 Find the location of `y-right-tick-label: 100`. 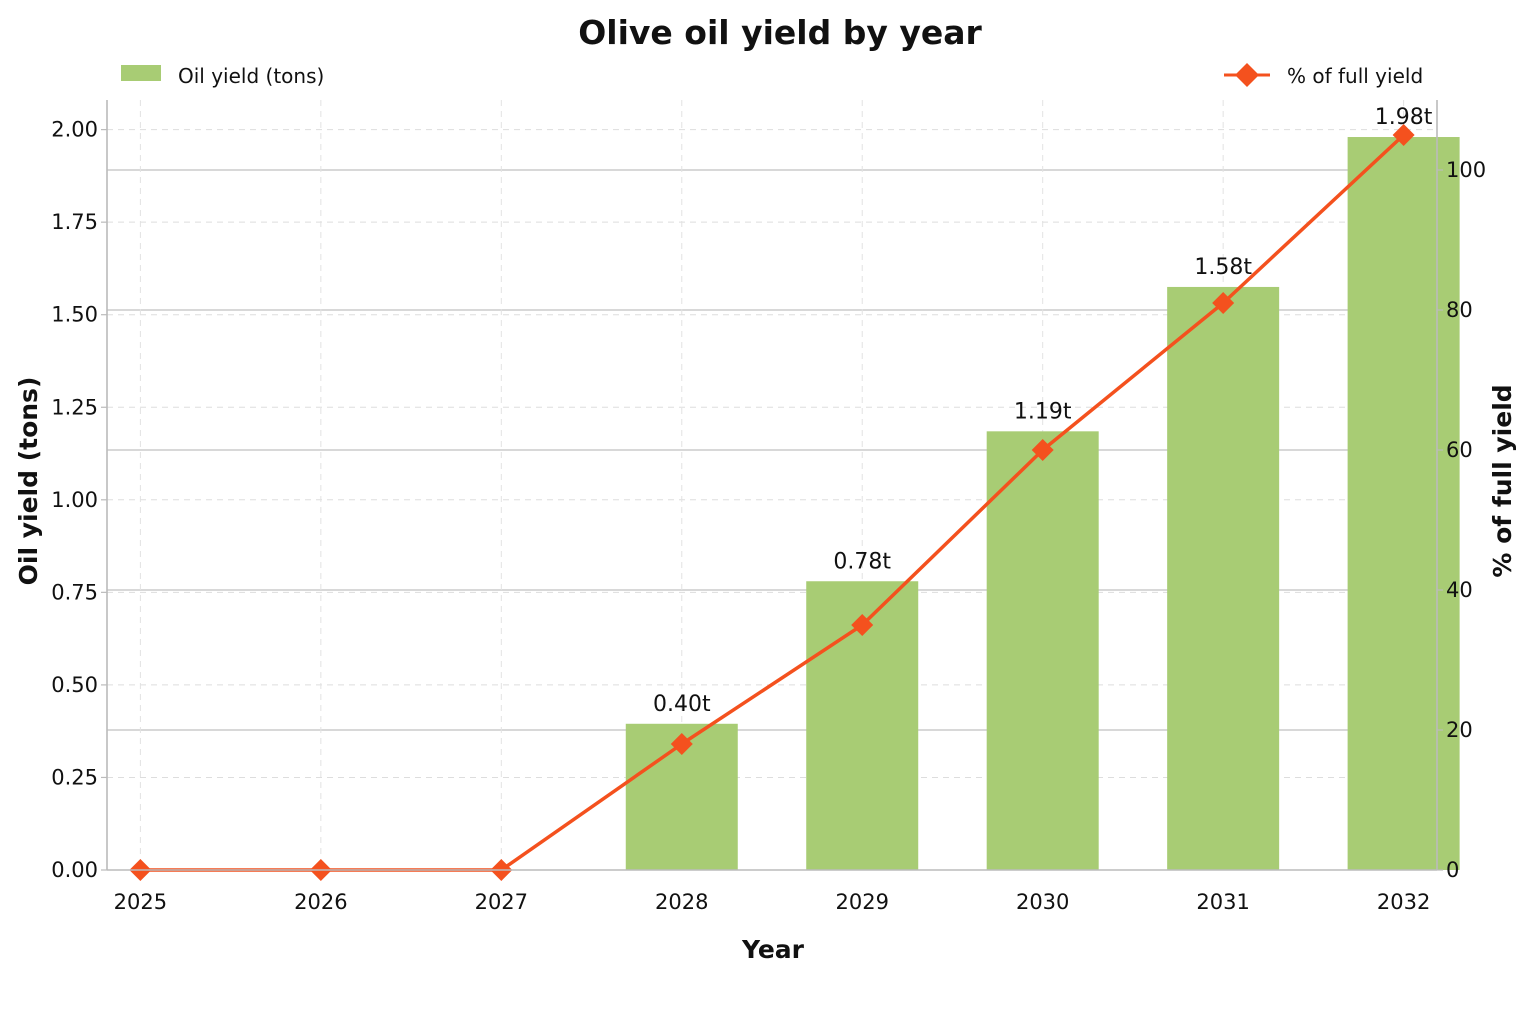

y-right-tick-label: 100 is located at coordinates (1466, 170).